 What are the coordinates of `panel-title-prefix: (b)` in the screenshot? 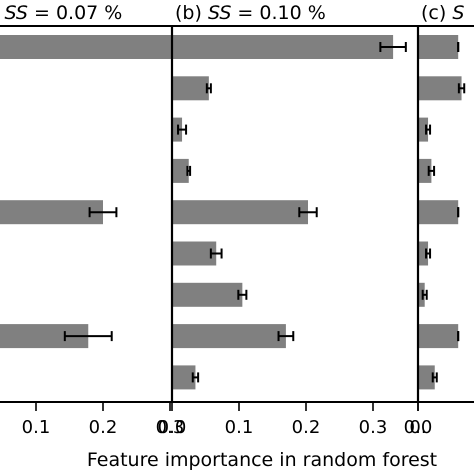 It's located at (191, 13).